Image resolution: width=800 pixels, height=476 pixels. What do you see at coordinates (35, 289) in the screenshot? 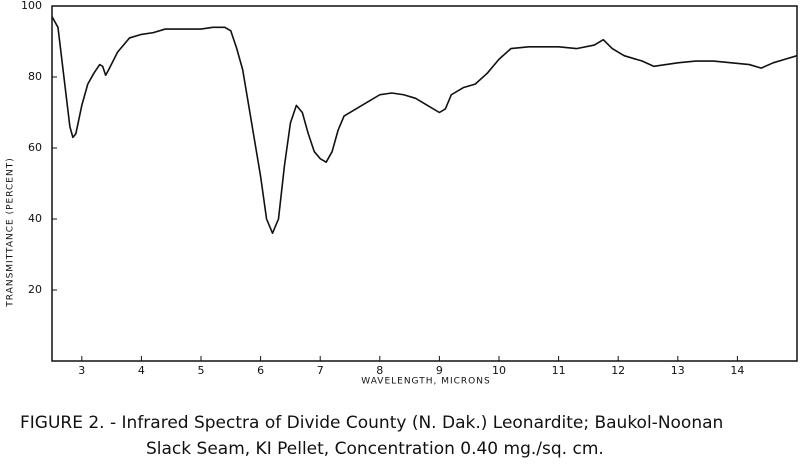
I see `y-tick-label: 20` at bounding box center [35, 289].